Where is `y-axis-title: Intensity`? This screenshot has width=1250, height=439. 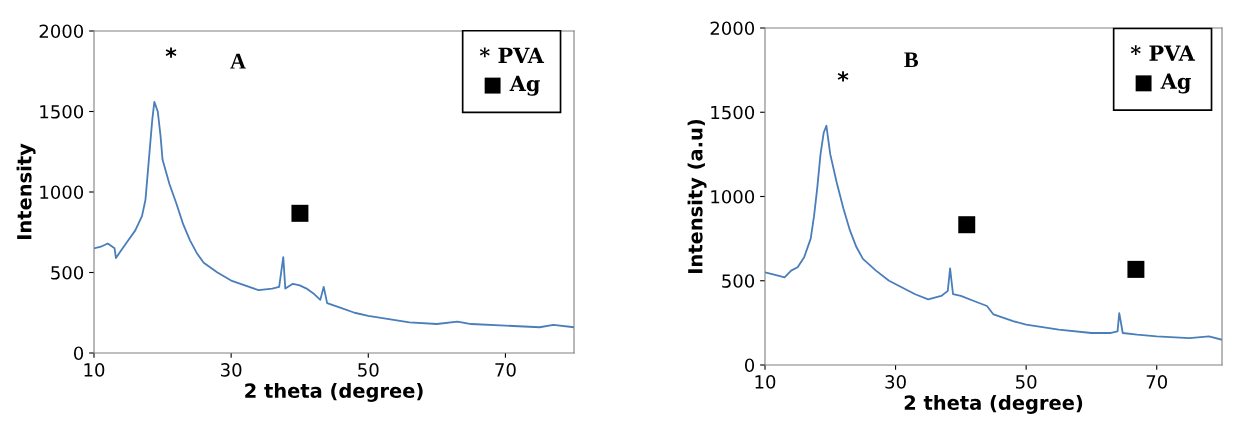
y-axis-title: Intensity is located at coordinates (26, 191).